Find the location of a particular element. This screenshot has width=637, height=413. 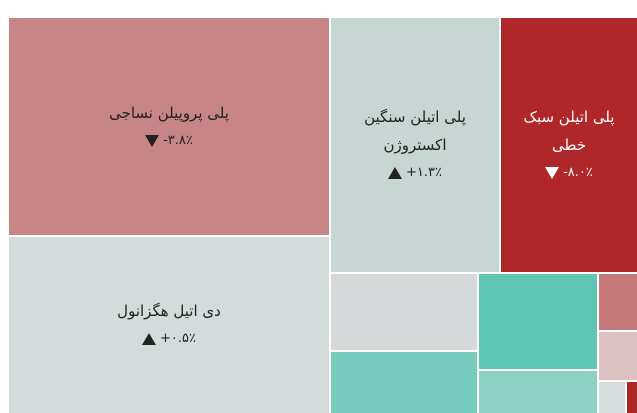

tile: پلی اتیلن سبک خطی -۸.۰٪ is located at coordinates (569, 145).